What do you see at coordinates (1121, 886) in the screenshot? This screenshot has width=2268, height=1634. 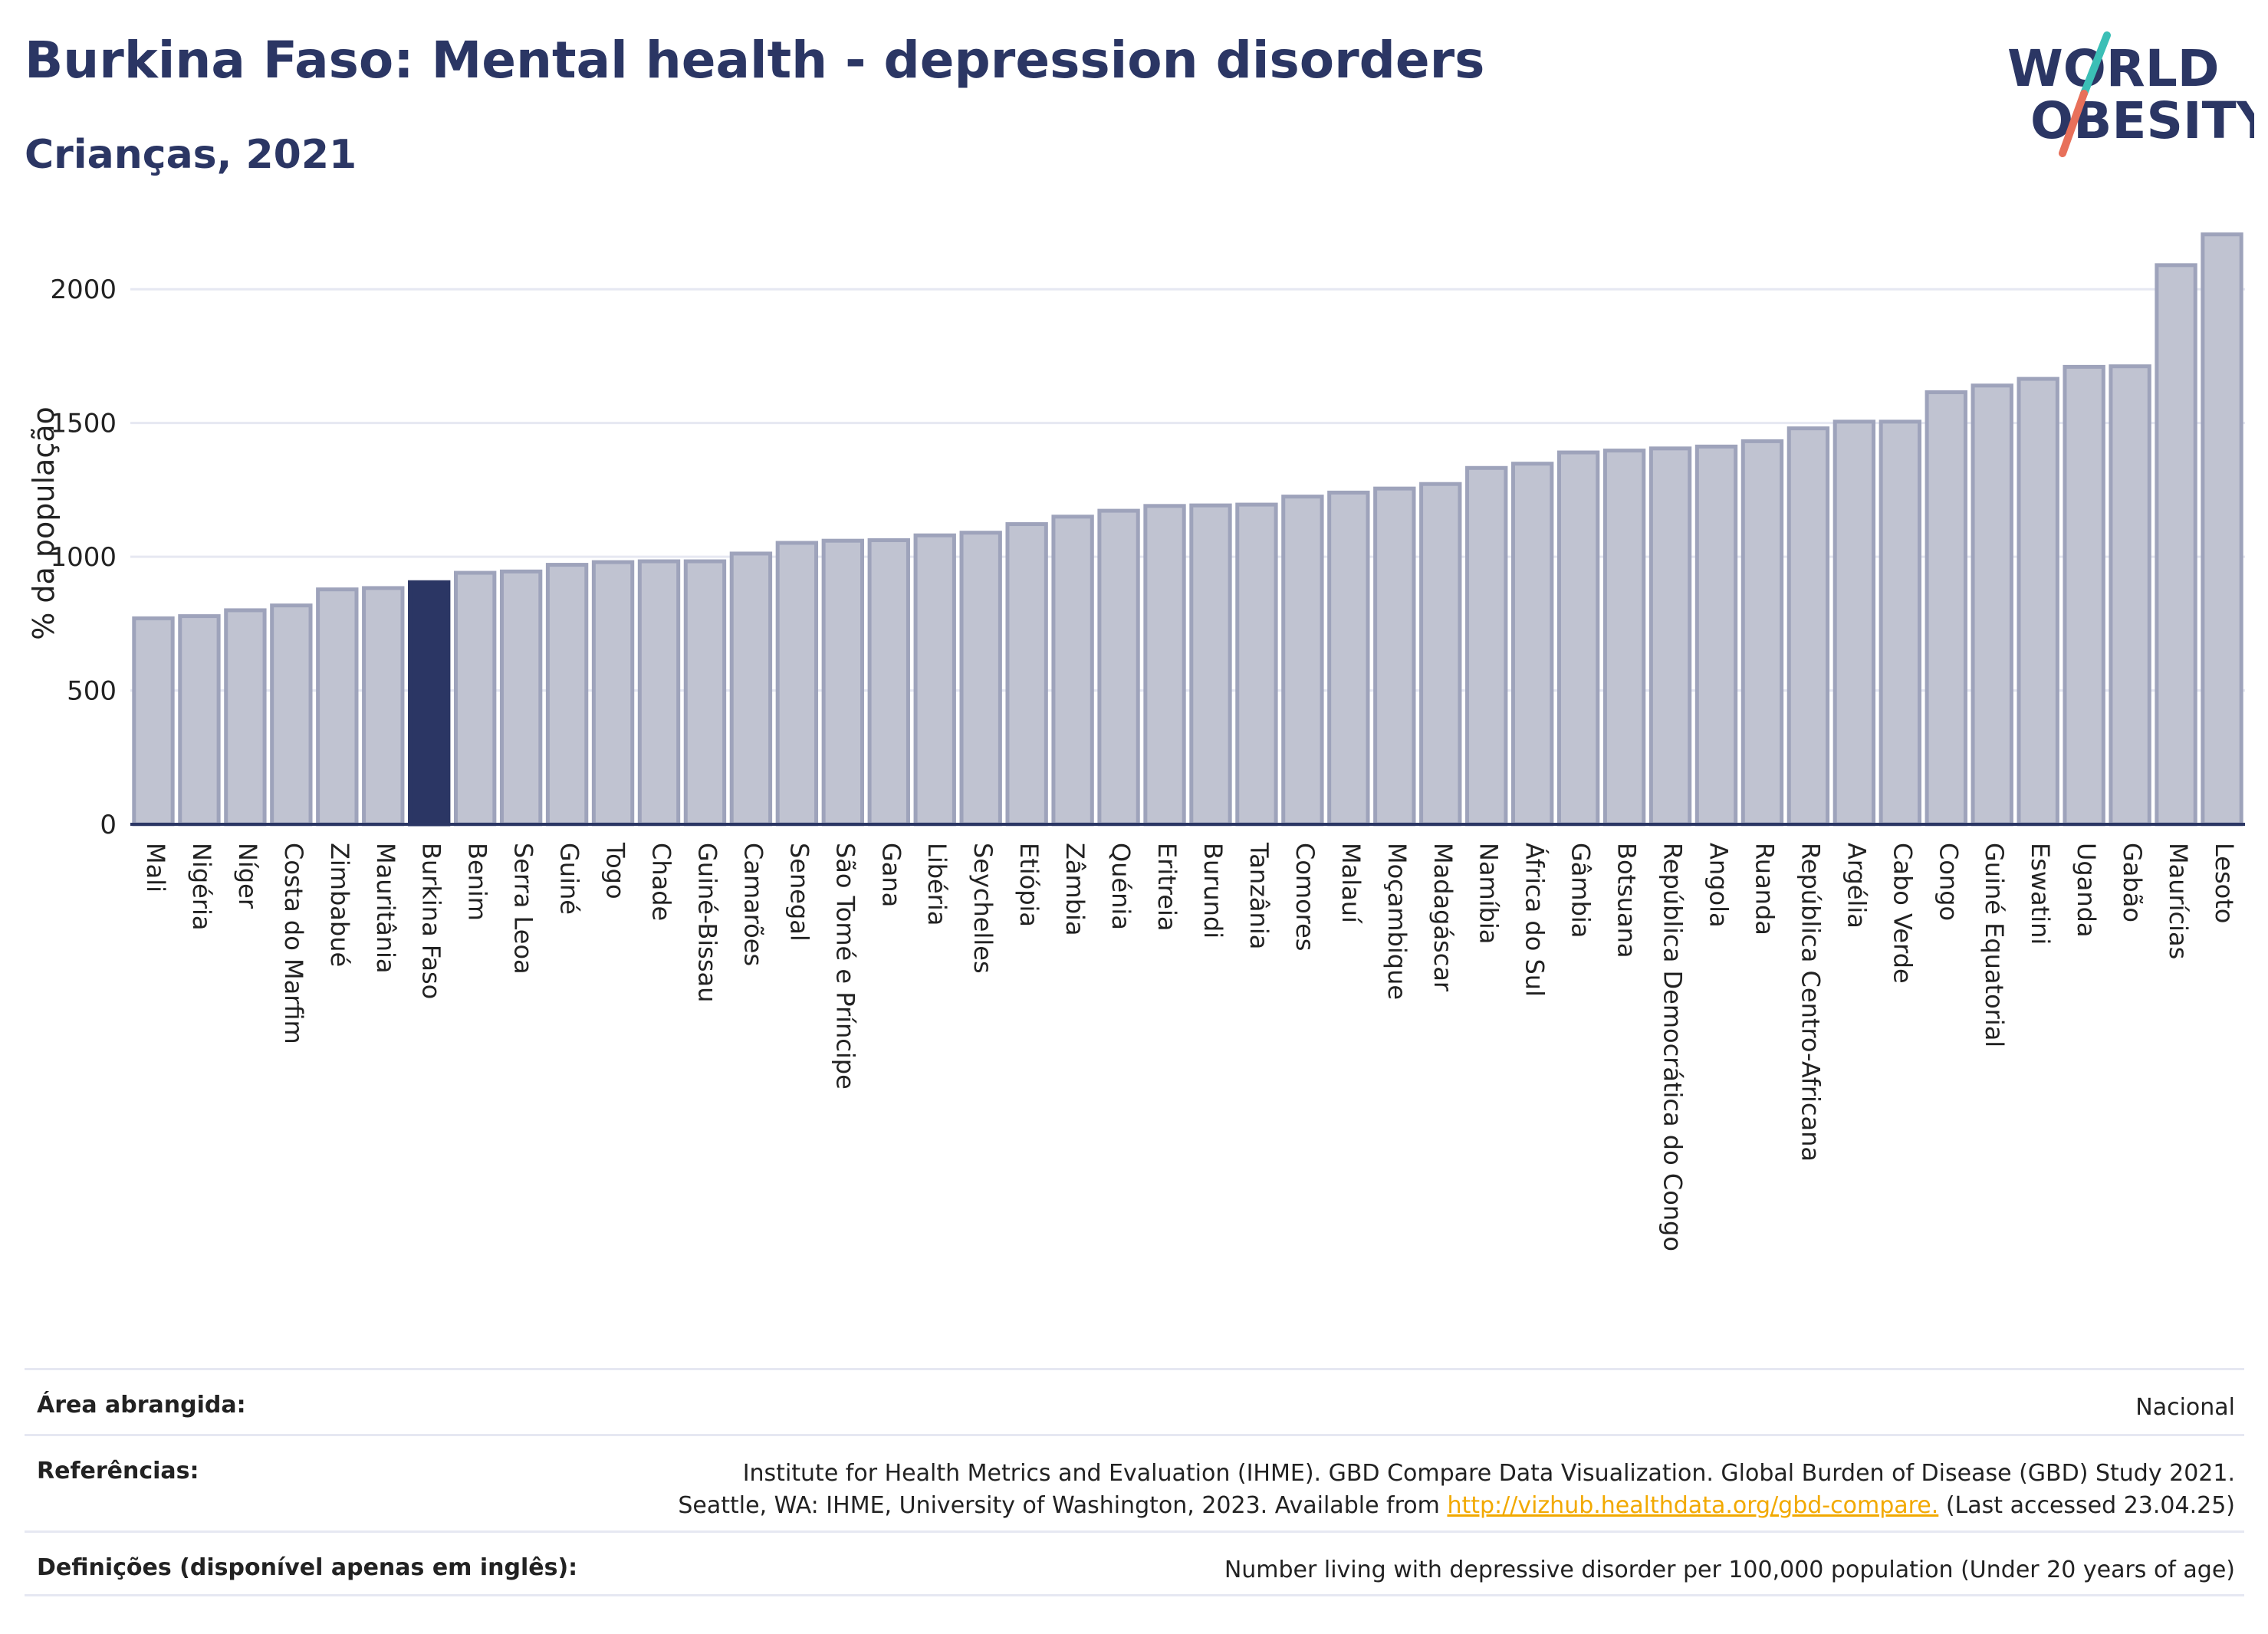 I see `x-tick-label: Quénia` at bounding box center [1121, 886].